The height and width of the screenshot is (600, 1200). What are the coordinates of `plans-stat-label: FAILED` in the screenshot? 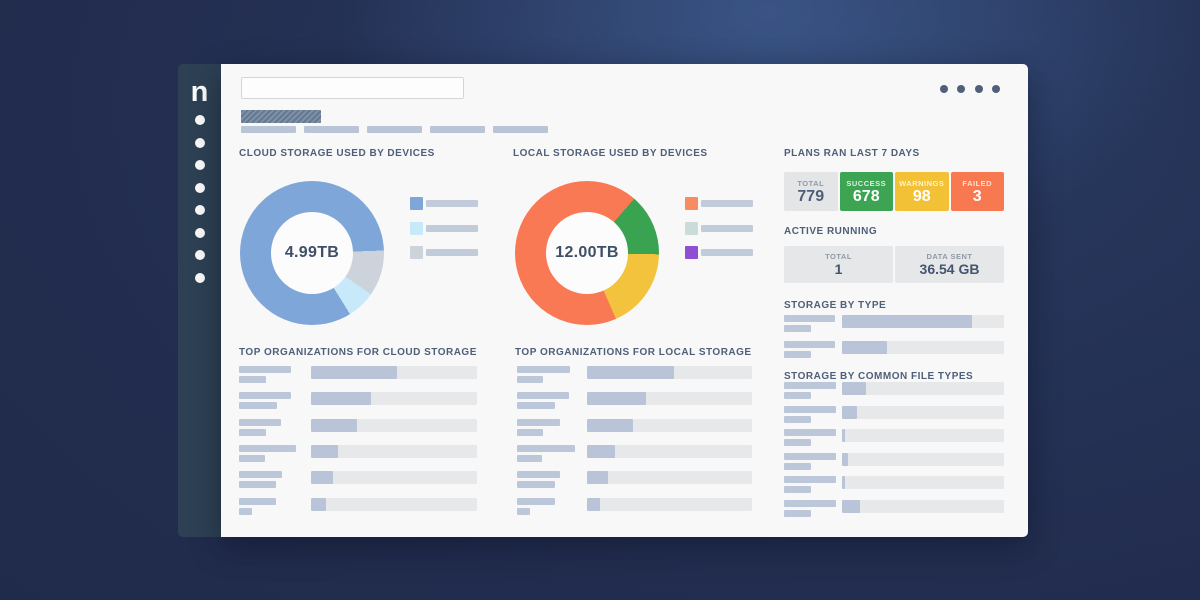 It's located at (977, 183).